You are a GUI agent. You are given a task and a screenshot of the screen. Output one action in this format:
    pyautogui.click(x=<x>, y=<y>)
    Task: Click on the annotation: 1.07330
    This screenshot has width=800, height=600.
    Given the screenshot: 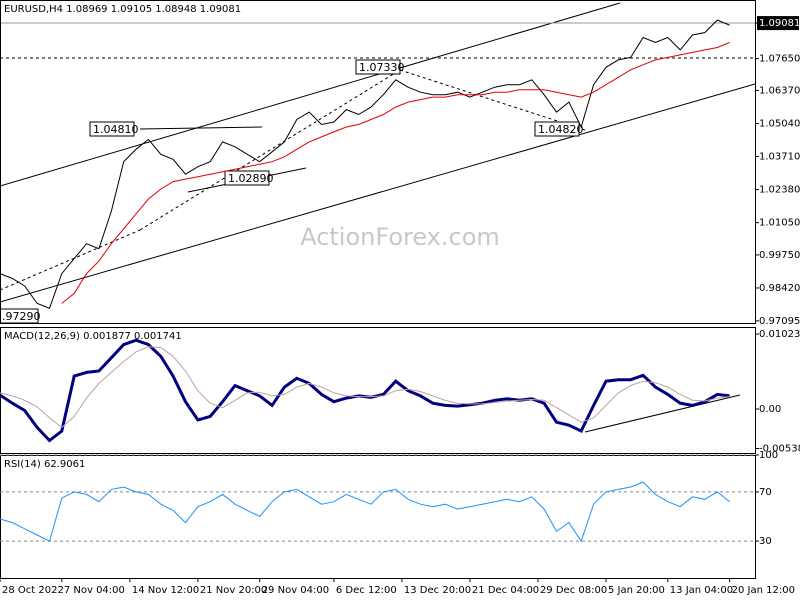 What is the action you would take?
    pyautogui.click(x=382, y=67)
    